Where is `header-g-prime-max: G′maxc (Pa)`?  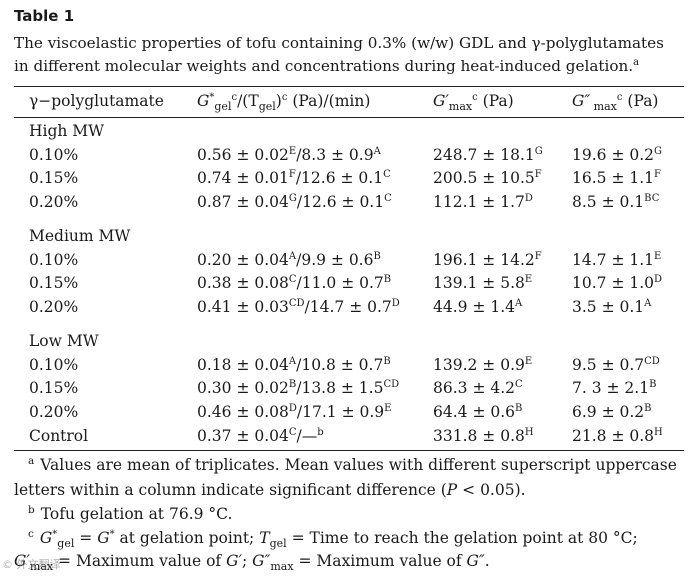 header-g-prime-max: G′maxc (Pa) is located at coordinates (473, 102).